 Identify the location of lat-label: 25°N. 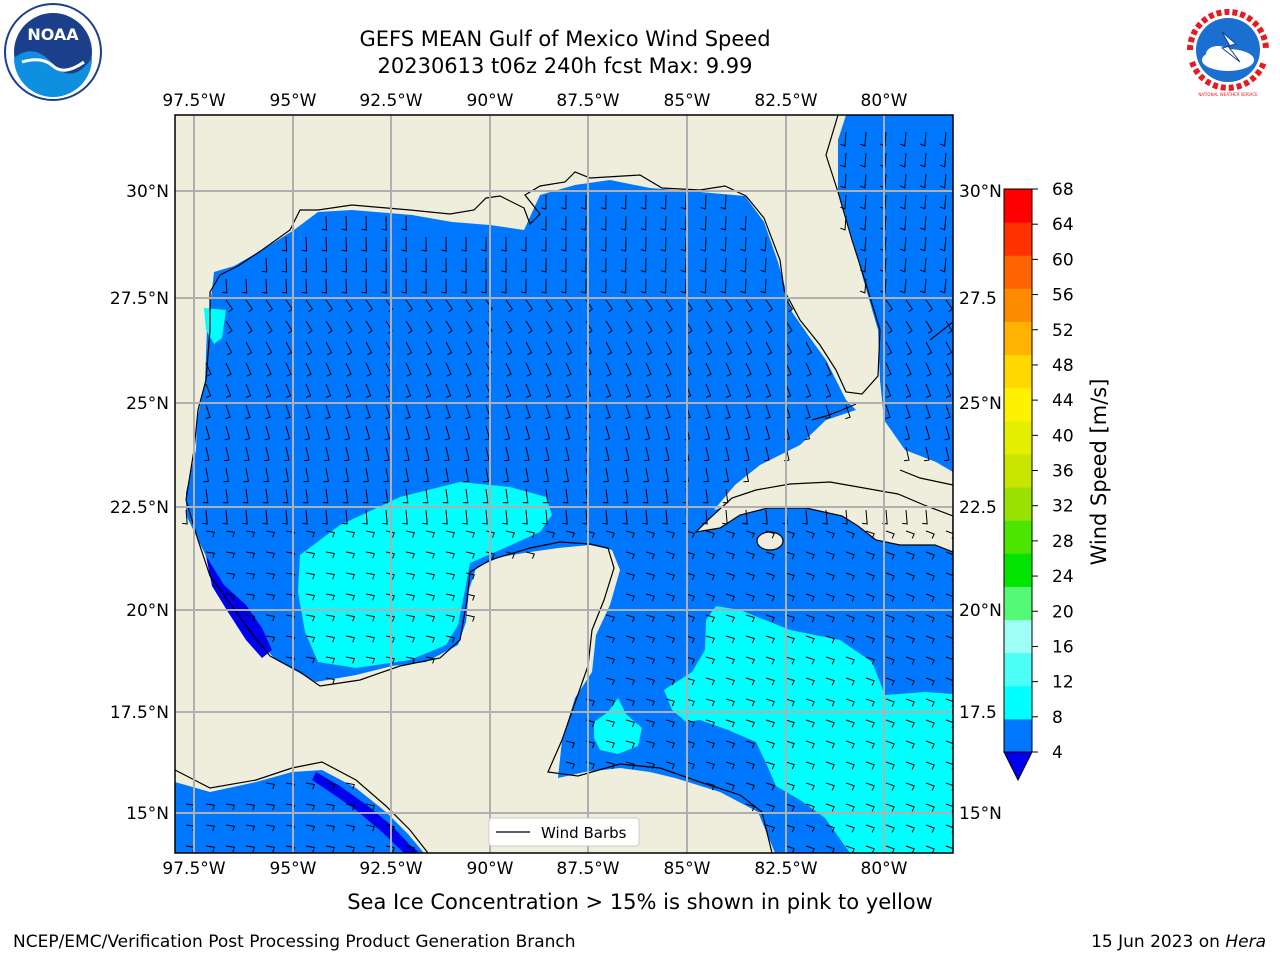
(147, 404).